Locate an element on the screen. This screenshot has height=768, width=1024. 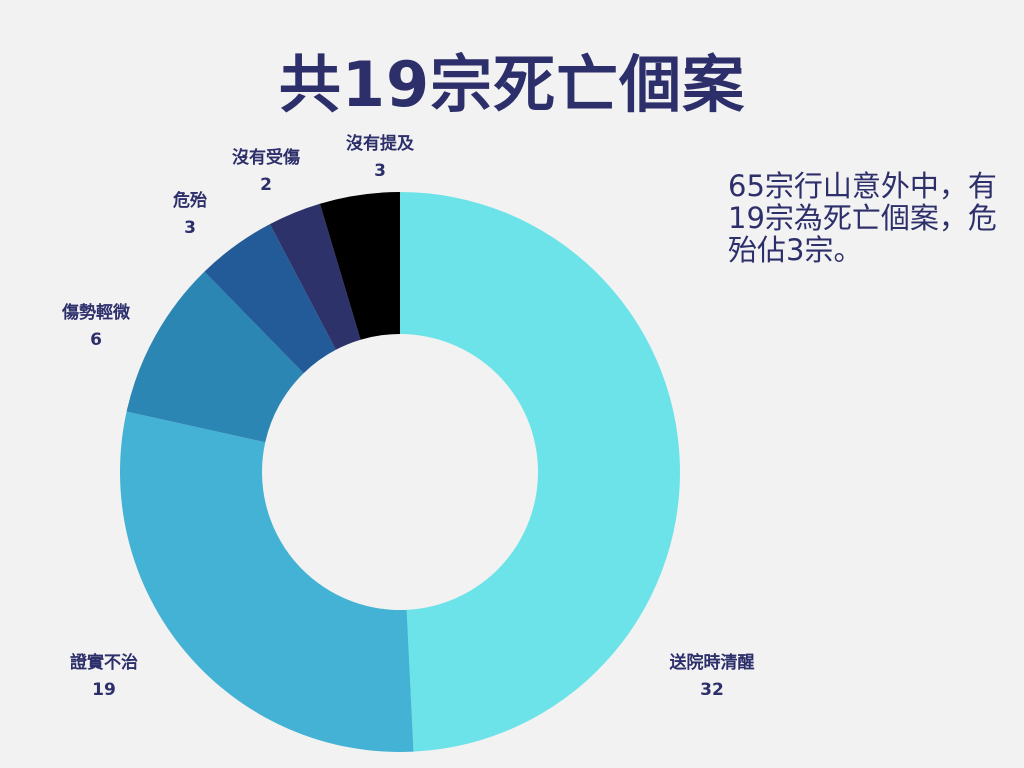
slice-label-4: 危殆 is located at coordinates (189, 200).